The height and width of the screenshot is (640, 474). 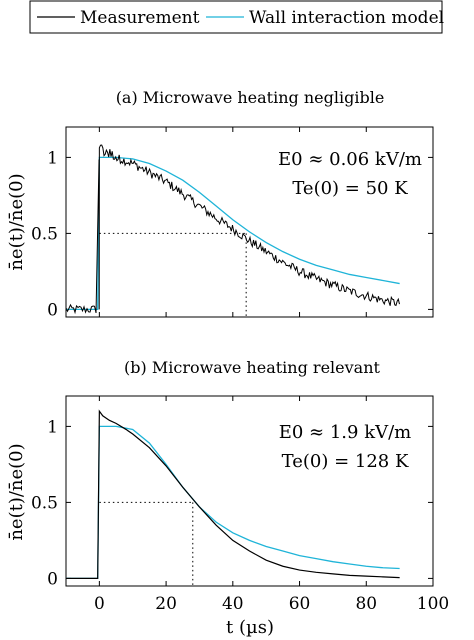 I want to click on x-axis-label: t (µs), so click(x=250, y=627).